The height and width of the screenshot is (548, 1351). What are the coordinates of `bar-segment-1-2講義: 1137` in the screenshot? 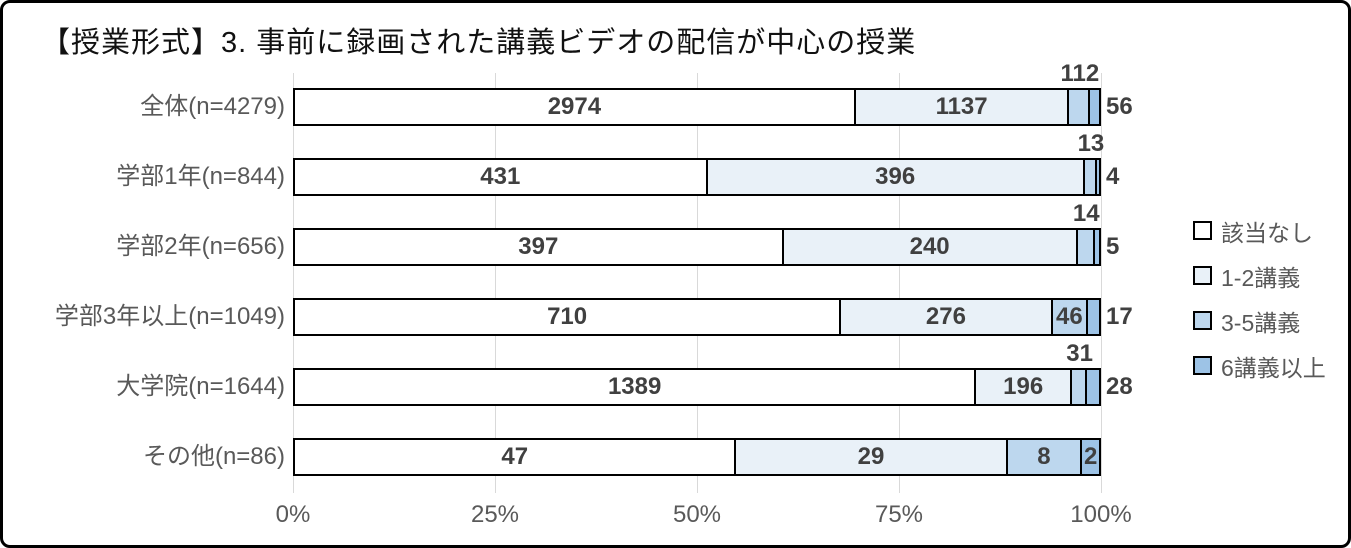 It's located at (960, 107).